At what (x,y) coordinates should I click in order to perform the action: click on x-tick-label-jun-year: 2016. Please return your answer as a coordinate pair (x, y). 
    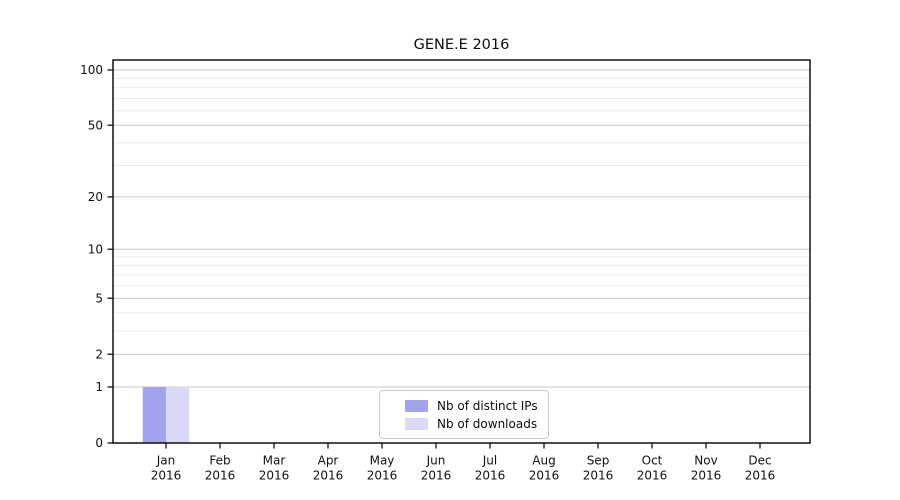
    Looking at the image, I should click on (436, 476).